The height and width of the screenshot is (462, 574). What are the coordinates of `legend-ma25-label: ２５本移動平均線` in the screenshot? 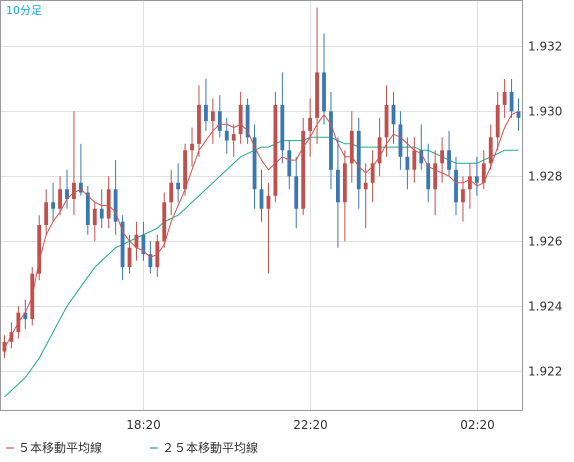 It's located at (210, 447).